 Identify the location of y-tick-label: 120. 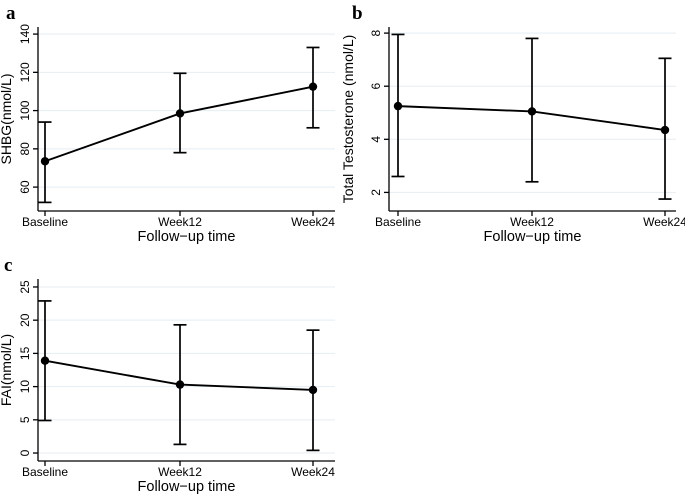
(25, 72).